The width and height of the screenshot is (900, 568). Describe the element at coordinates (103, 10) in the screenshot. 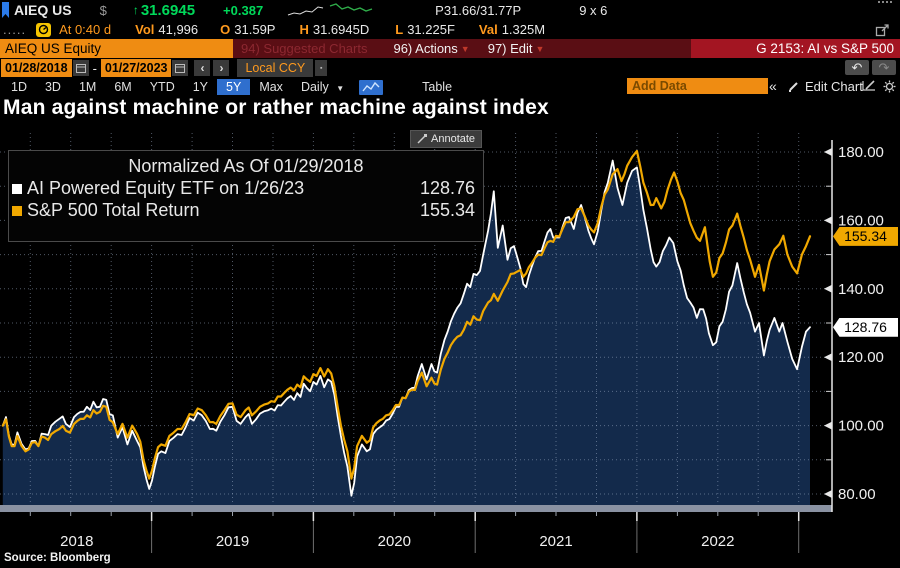

I see `currency-symbol: $` at that location.